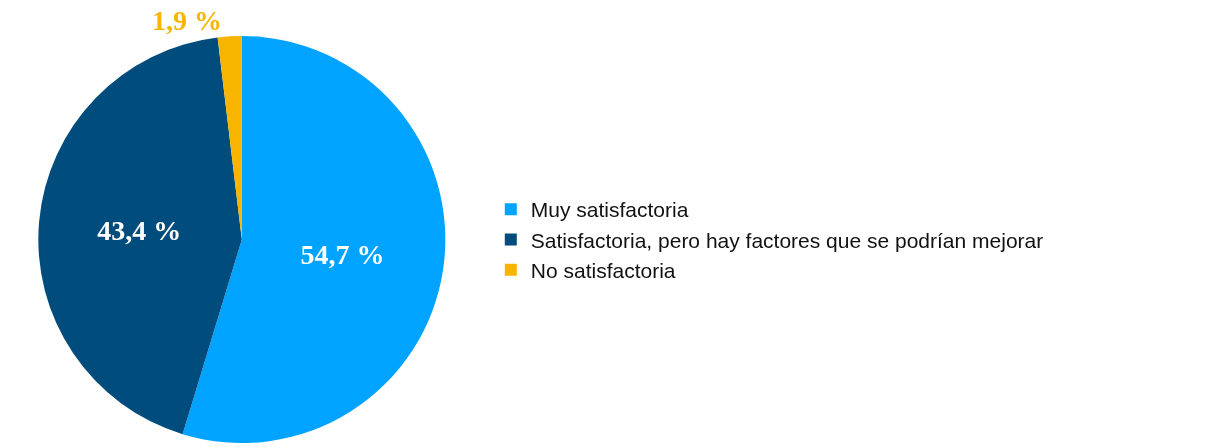  What do you see at coordinates (787, 240) in the screenshot?
I see `legend-label: Satisfactoria, pero hay factores que se podrían mejorar` at bounding box center [787, 240].